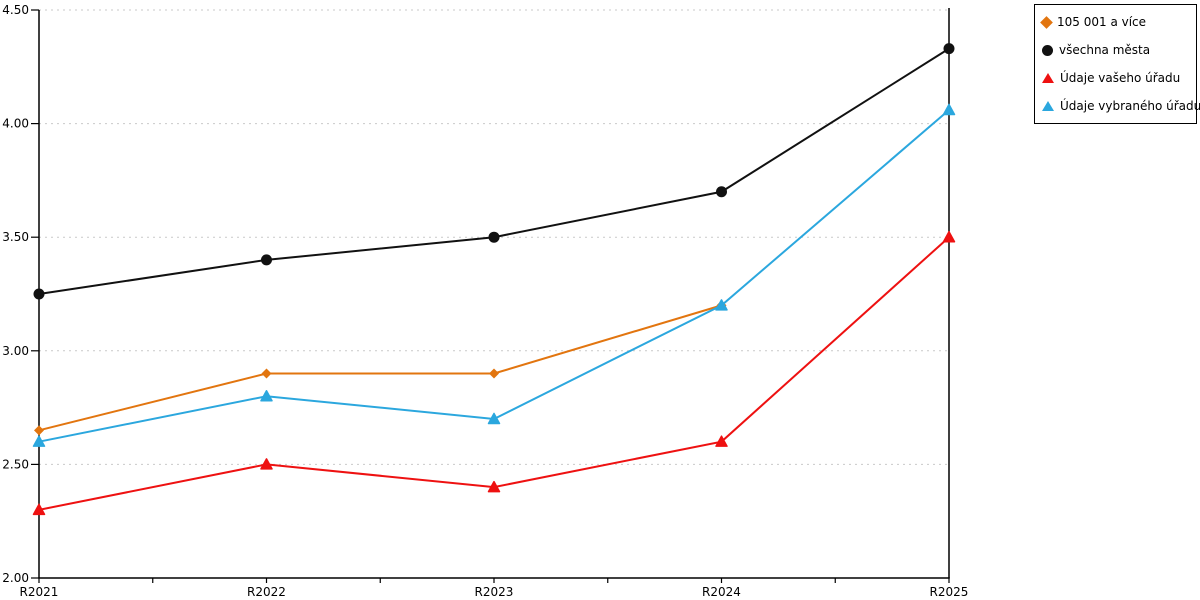  Describe the element at coordinates (39, 592) in the screenshot. I see `x-tick-label: R2021` at that location.